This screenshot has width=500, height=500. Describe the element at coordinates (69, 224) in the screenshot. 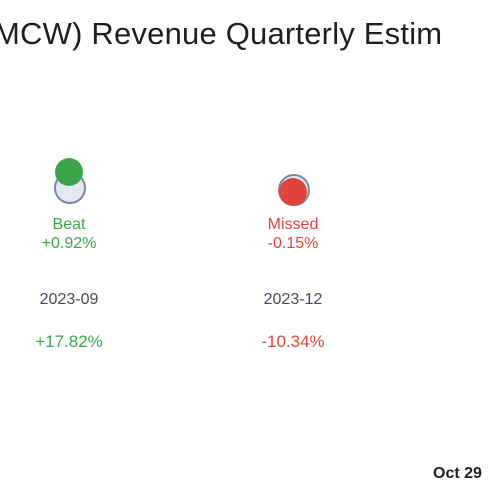

I see `outcome-label: Beat` at that location.